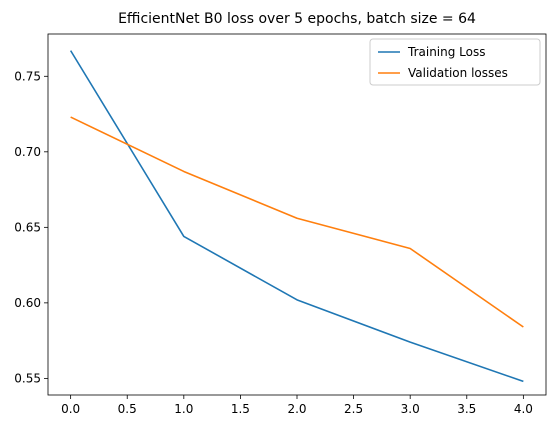  I want to click on x-tick-label: 0.5, so click(127, 409).